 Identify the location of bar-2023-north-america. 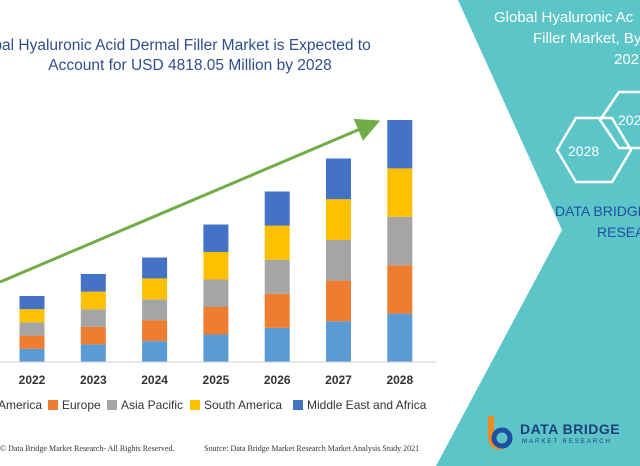
(93, 353).